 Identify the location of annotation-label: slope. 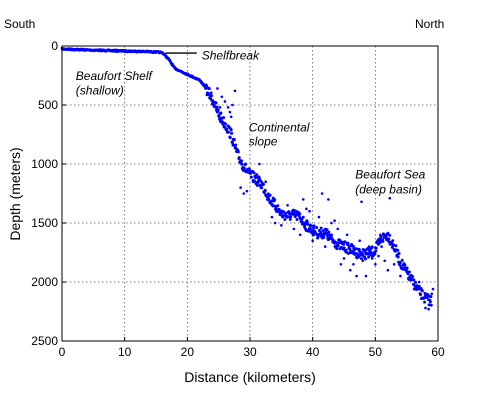
(263, 142).